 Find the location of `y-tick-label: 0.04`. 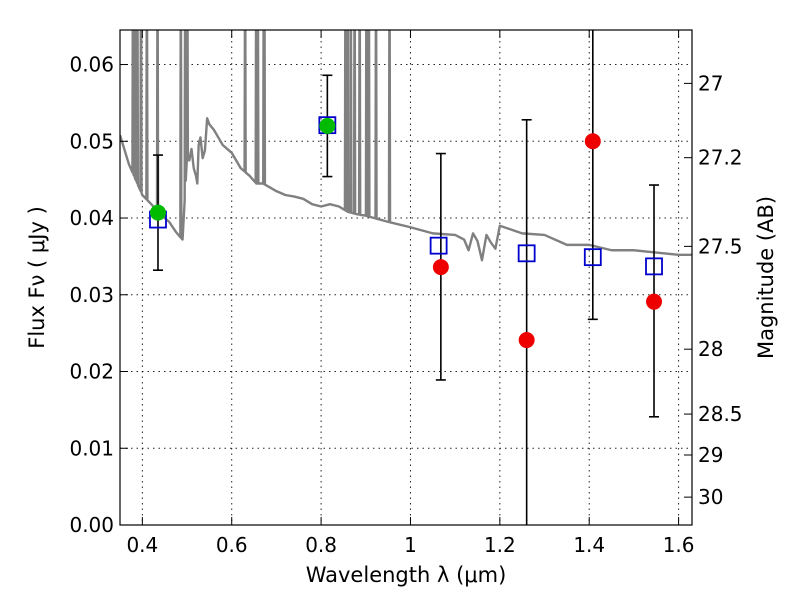

y-tick-label: 0.04 is located at coordinates (91, 218).